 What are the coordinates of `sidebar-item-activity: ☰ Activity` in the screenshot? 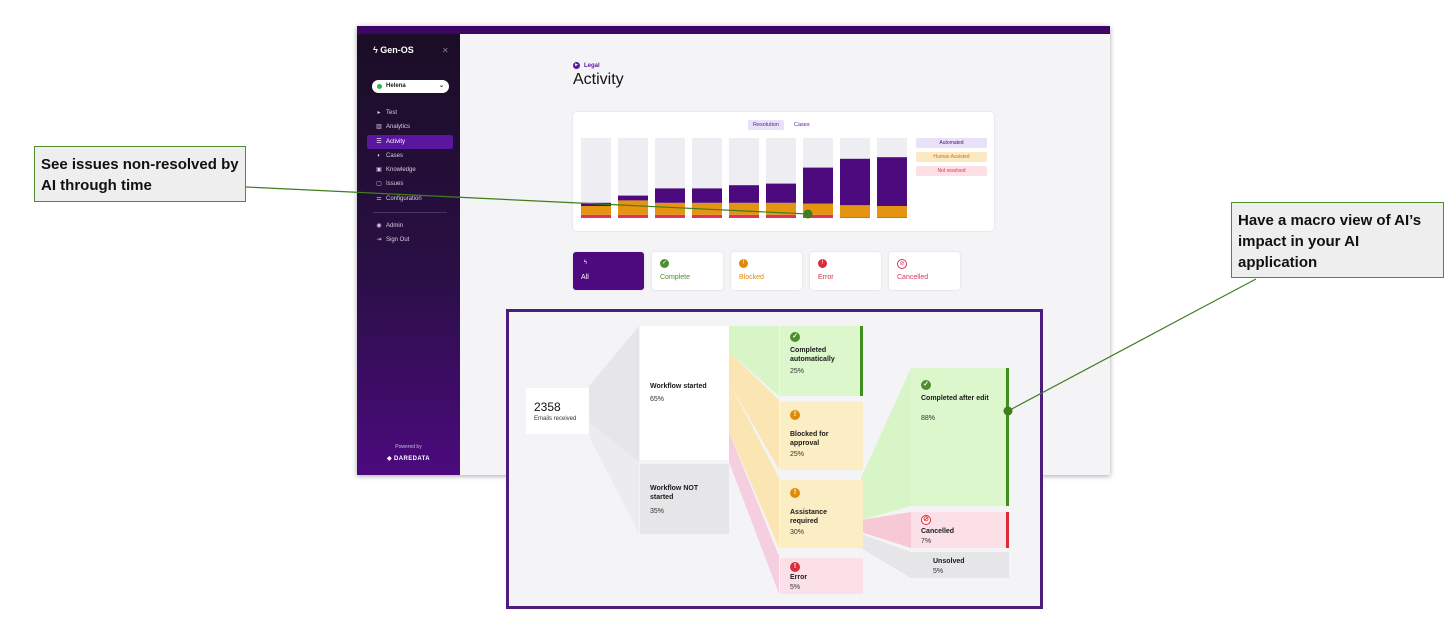 It's located at (410, 141).